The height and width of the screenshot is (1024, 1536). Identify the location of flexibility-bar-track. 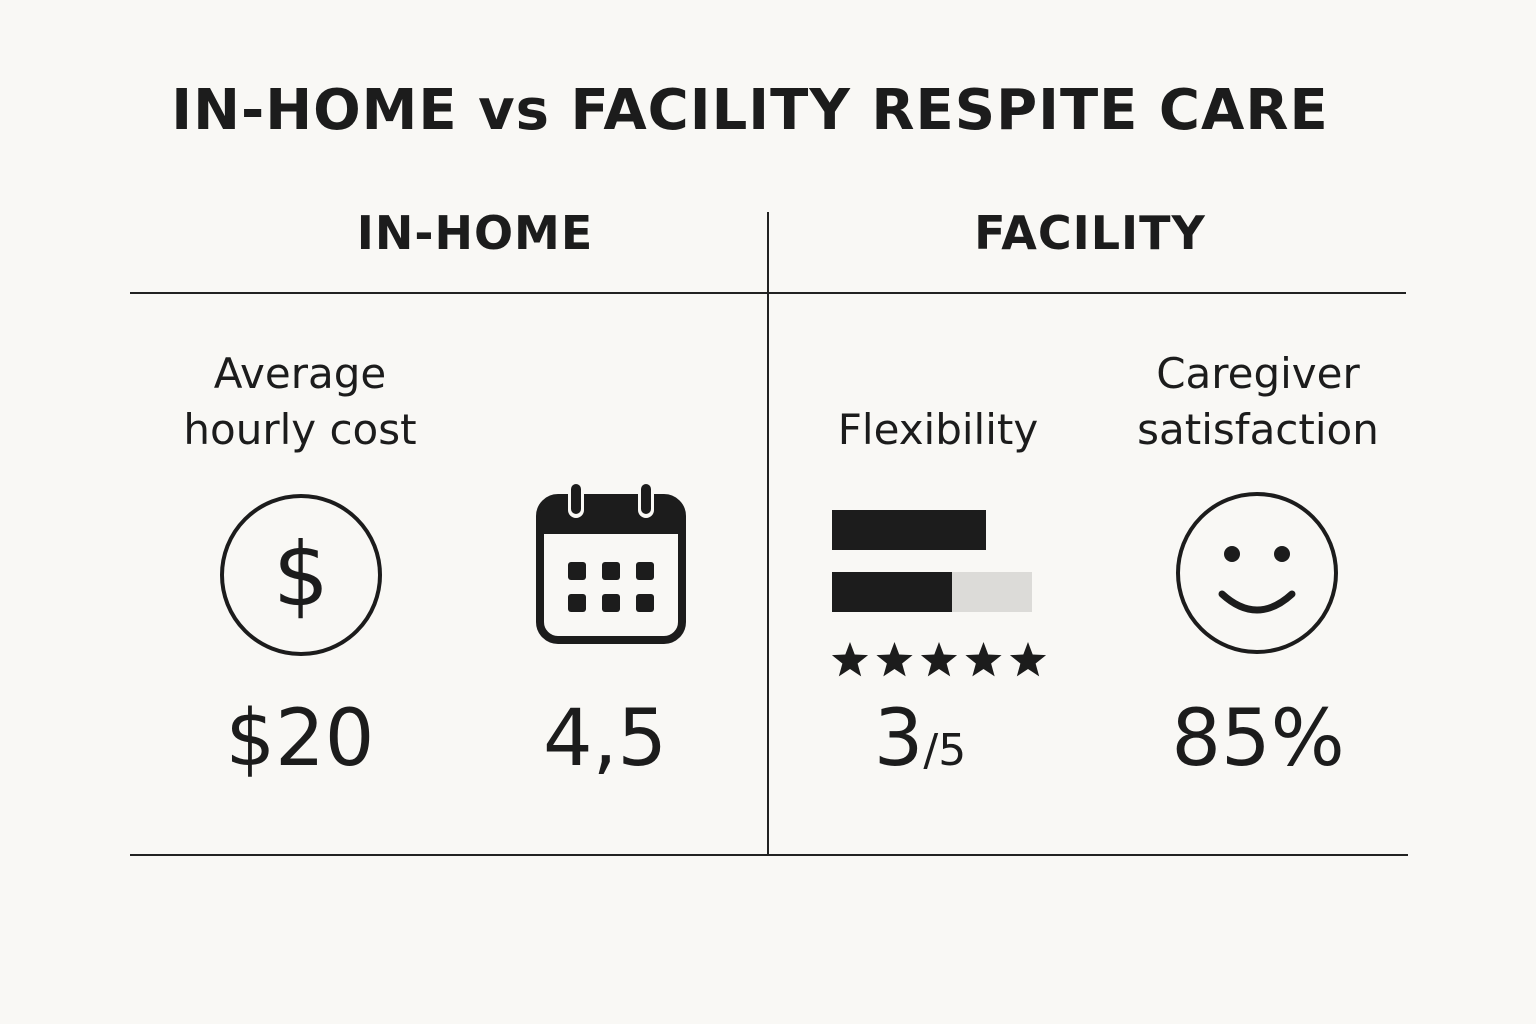
(932, 592).